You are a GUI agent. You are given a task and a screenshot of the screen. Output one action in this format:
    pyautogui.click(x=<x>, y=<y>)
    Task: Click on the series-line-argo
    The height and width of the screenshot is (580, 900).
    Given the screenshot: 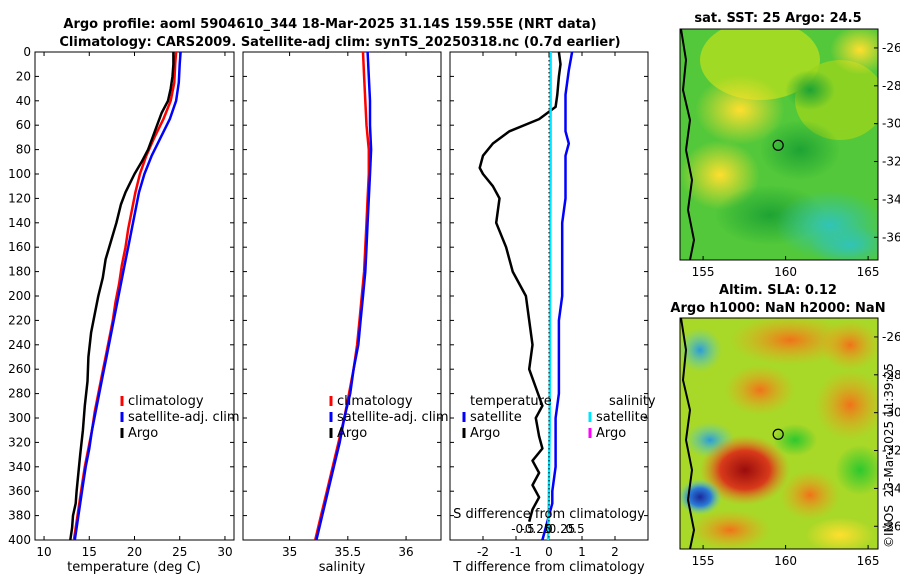 What is the action you would take?
    pyautogui.click(x=122, y=296)
    